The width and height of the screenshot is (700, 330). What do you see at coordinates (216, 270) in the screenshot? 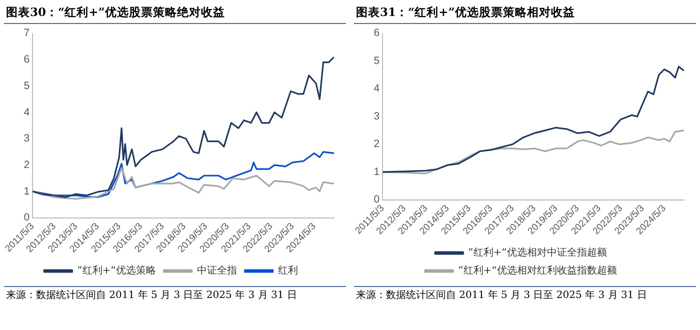
I see `legend-label: 中证全指` at bounding box center [216, 270].